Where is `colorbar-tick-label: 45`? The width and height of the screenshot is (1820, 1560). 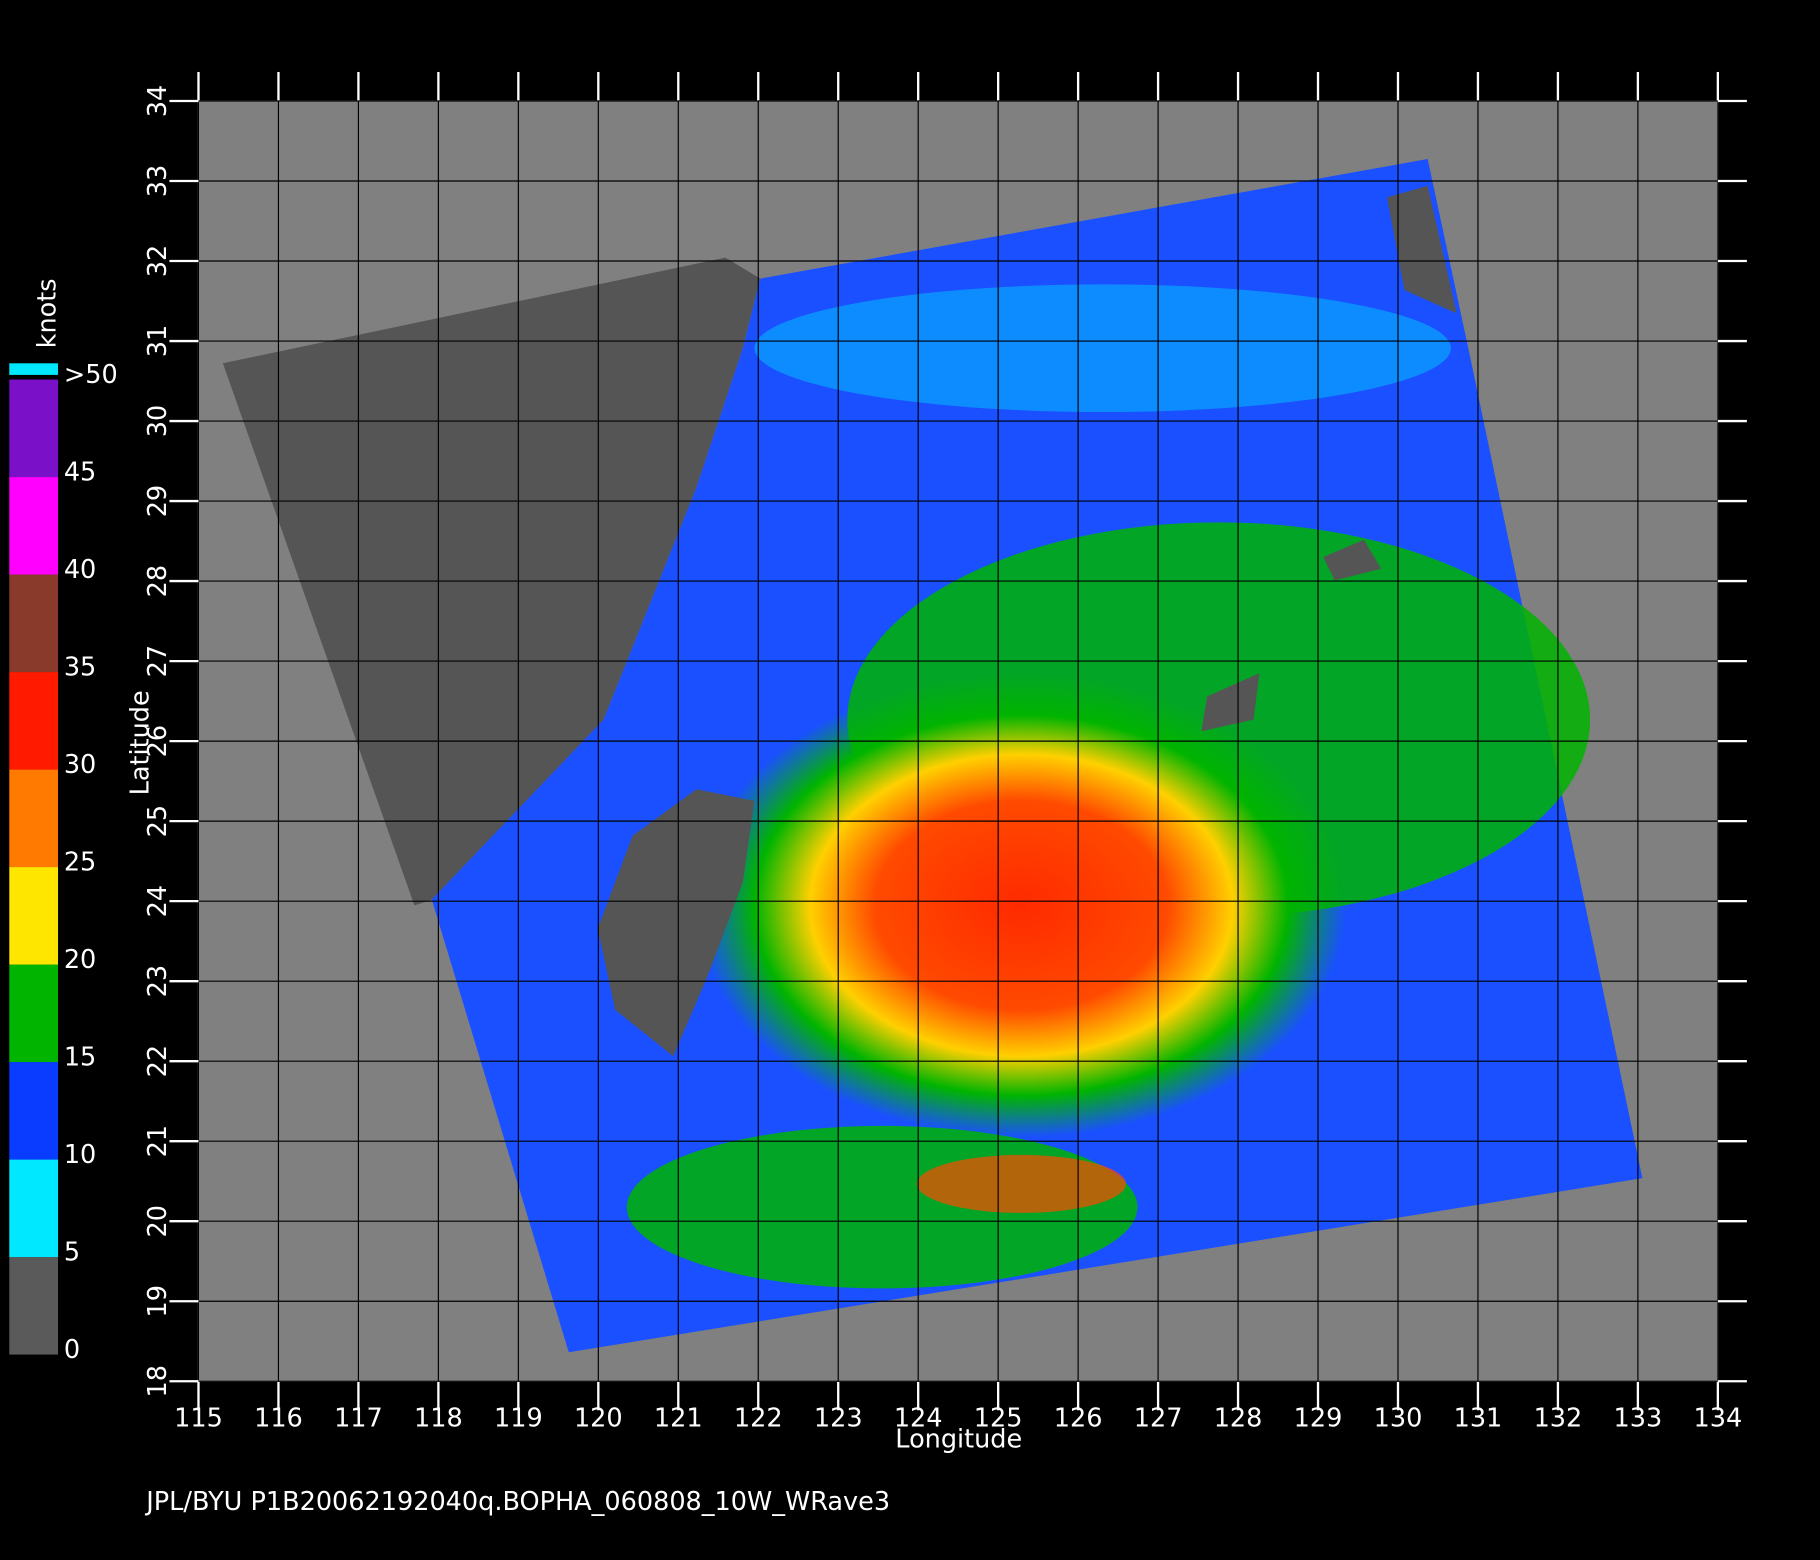 colorbar-tick-label: 45 is located at coordinates (80, 473).